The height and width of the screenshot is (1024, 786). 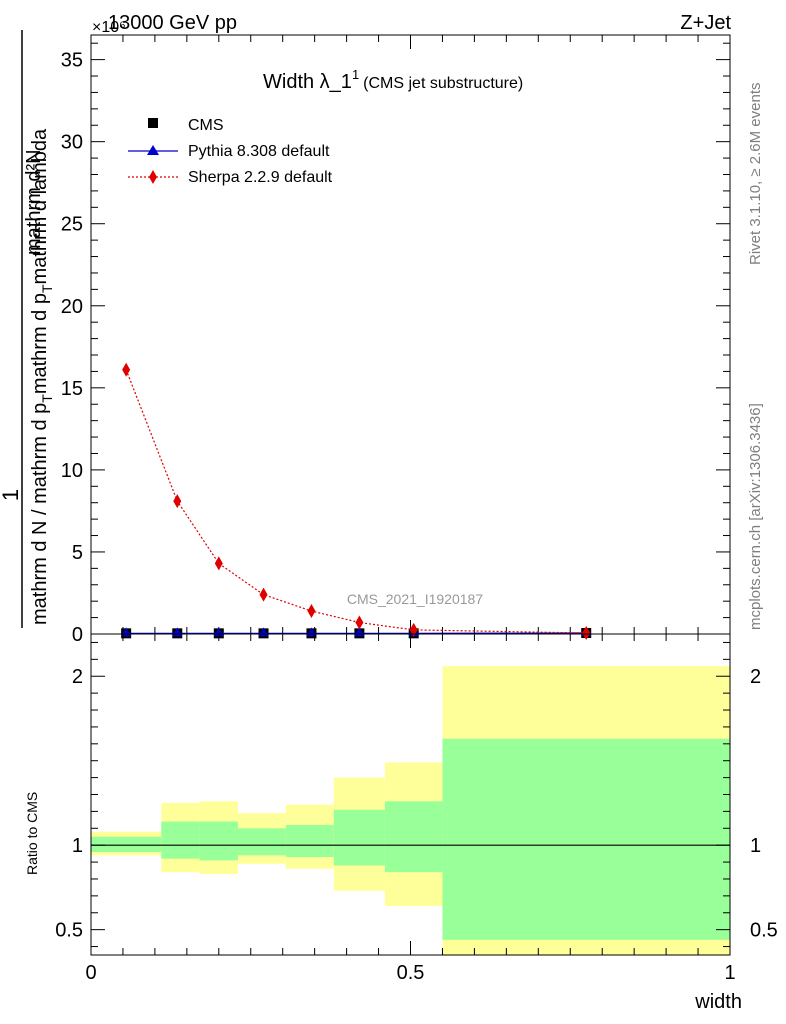 What do you see at coordinates (755, 846) in the screenshot?
I see `ratio-ytick-label-right: 1` at bounding box center [755, 846].